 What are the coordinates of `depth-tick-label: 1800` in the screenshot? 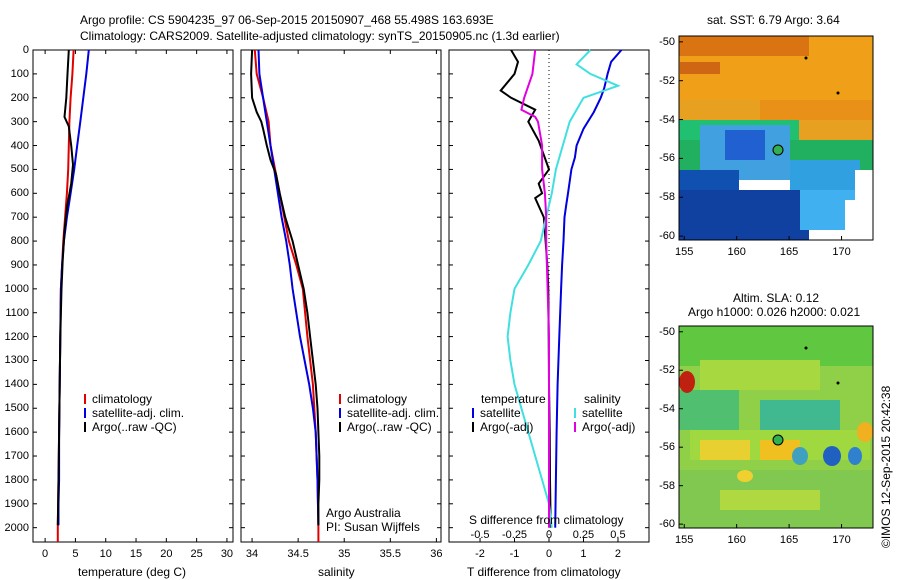 It's located at (16, 479).